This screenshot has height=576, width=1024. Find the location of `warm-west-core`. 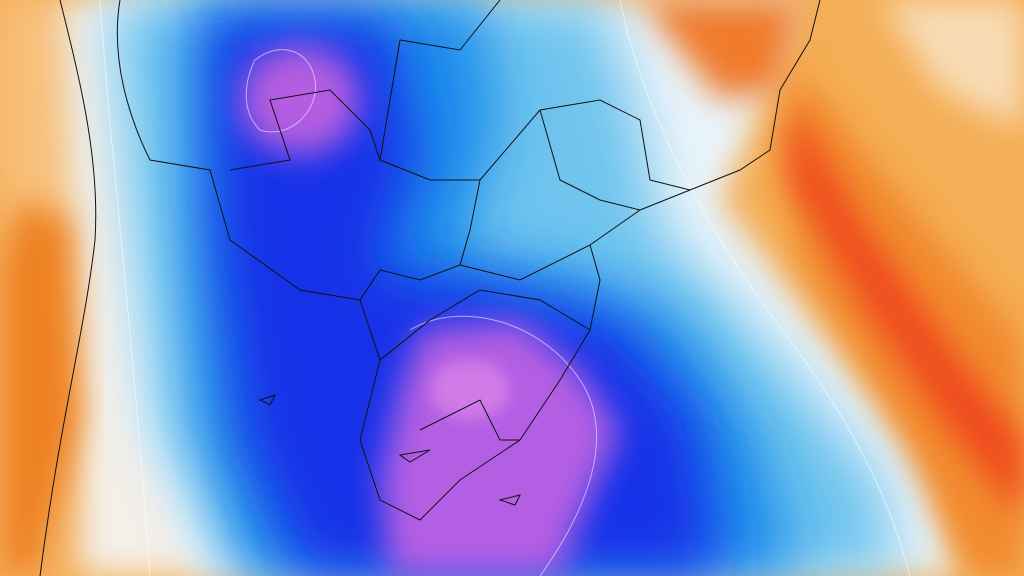

warm-west-core is located at coordinates (40, 388).